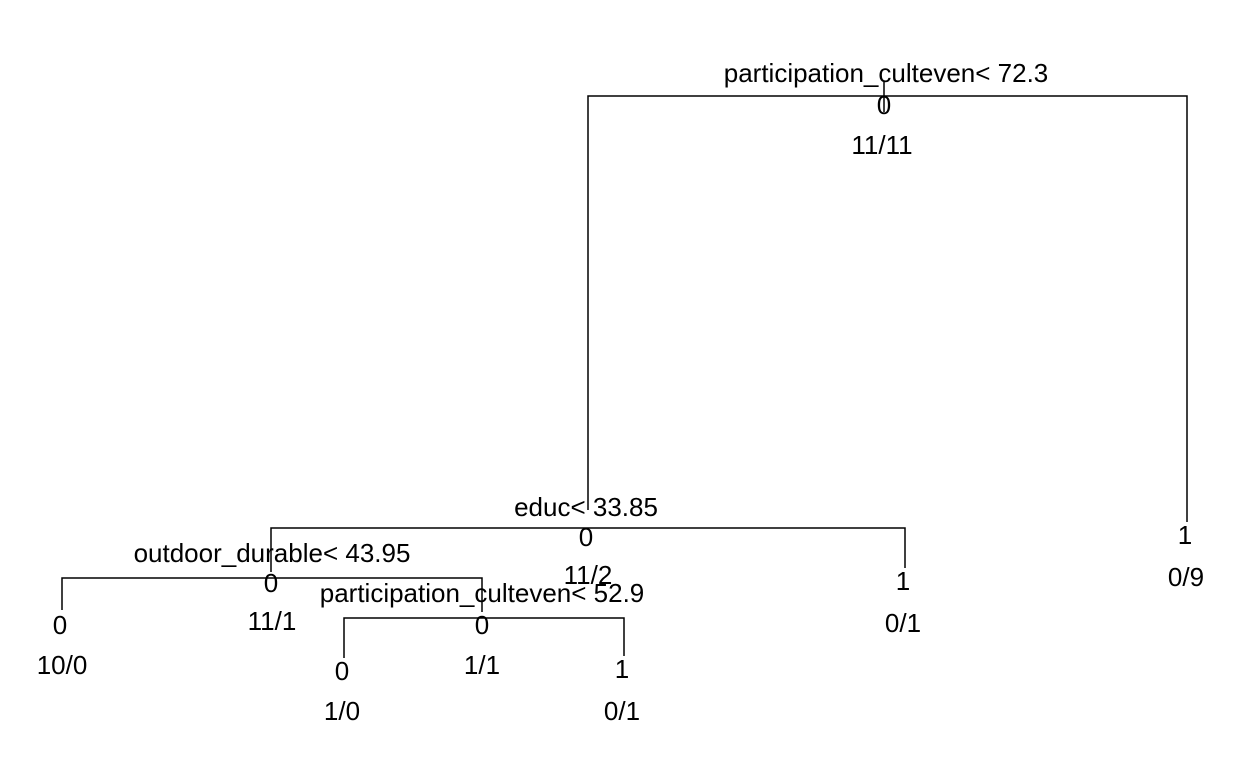  Describe the element at coordinates (1186, 577) in the screenshot. I see `leaf-e-counts: 0/9` at that location.